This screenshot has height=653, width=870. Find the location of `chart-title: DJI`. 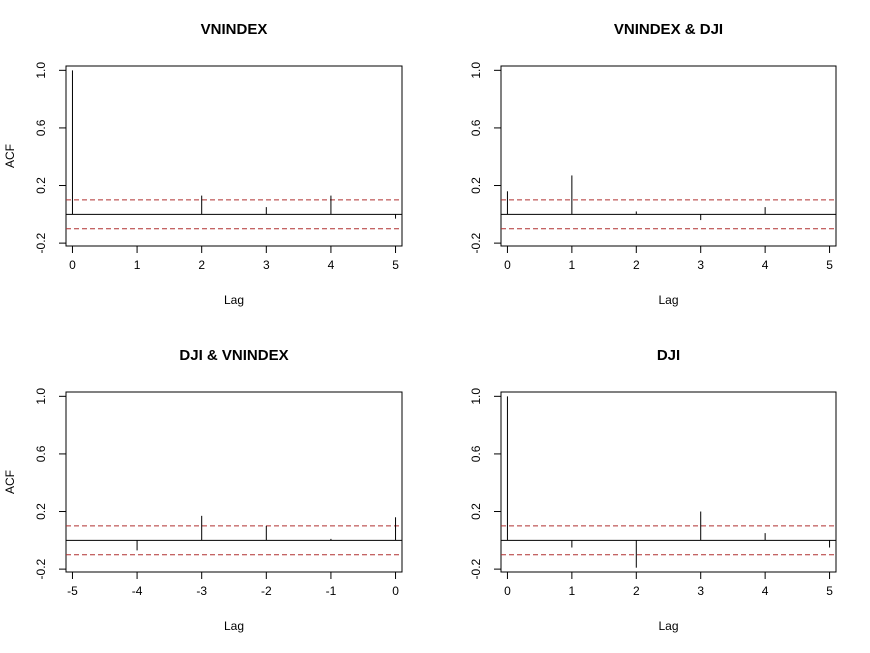

chart-title: DJI is located at coordinates (668, 355).